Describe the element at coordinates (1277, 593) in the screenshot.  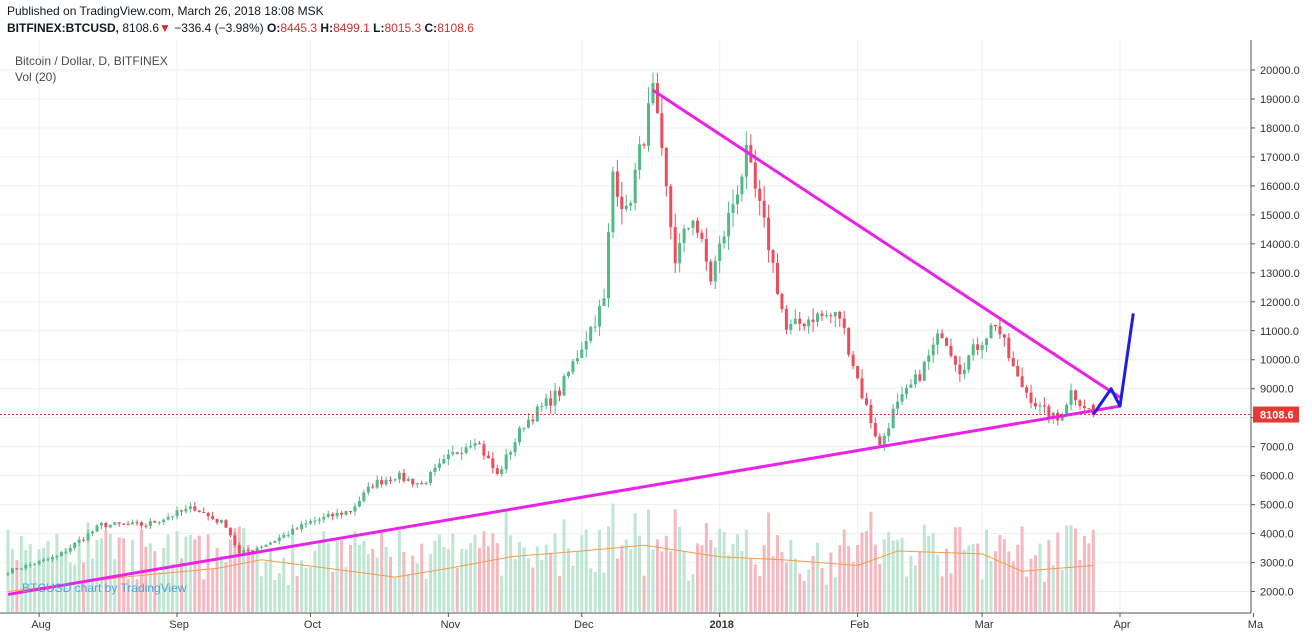
I see `price-tick-label: 2000.0` at that location.